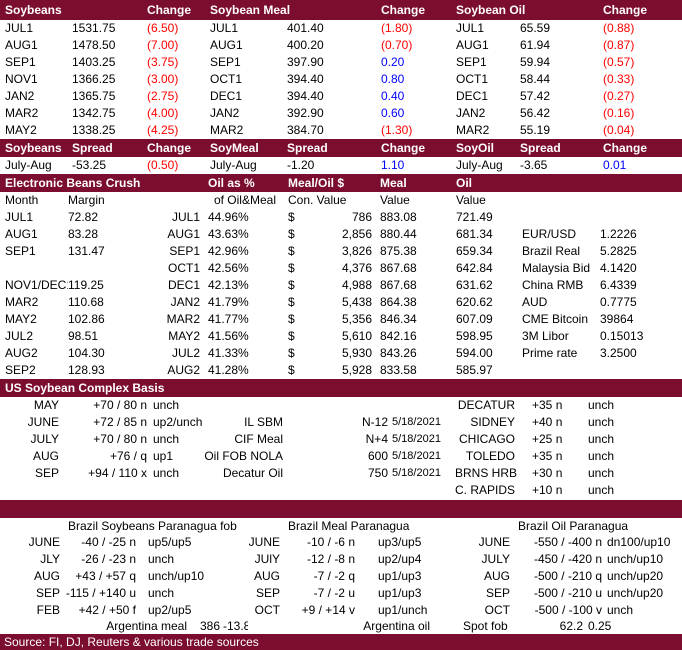  What do you see at coordinates (94, 96) in the screenshot?
I see `soybeans-price: 1365.75` at bounding box center [94, 96].